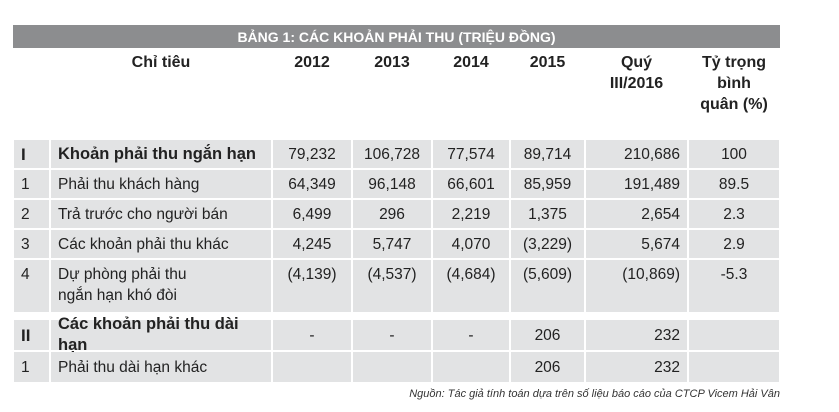 This screenshot has width=839, height=412. Describe the element at coordinates (31, 244) in the screenshot. I see `table-cell: 3` at that location.